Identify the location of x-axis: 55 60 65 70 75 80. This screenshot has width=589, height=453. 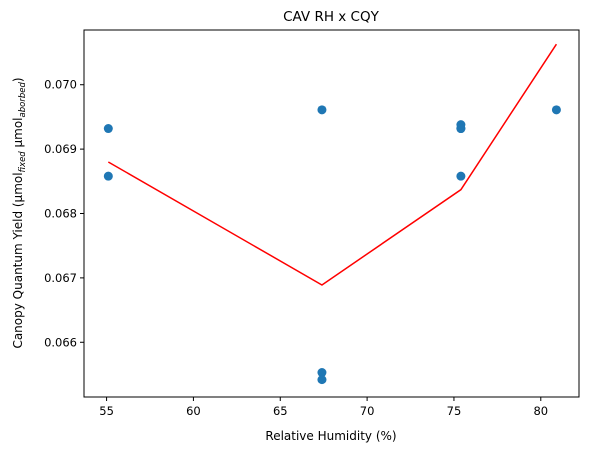
(323, 407).